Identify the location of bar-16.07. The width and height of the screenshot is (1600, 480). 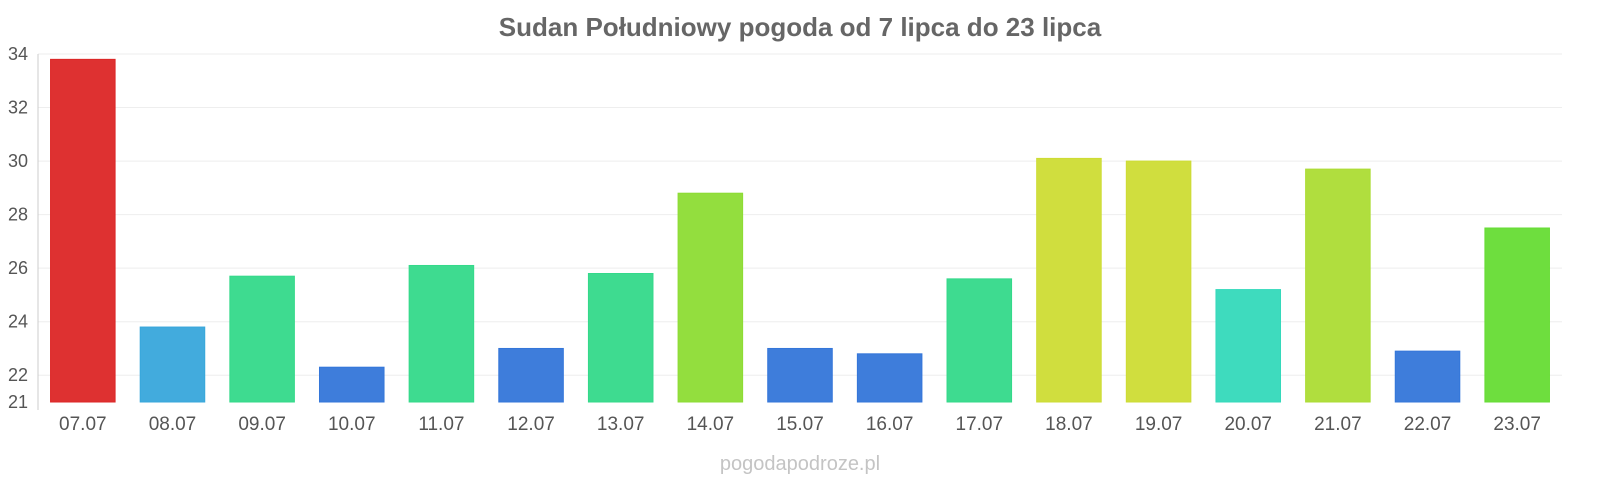
(889, 378).